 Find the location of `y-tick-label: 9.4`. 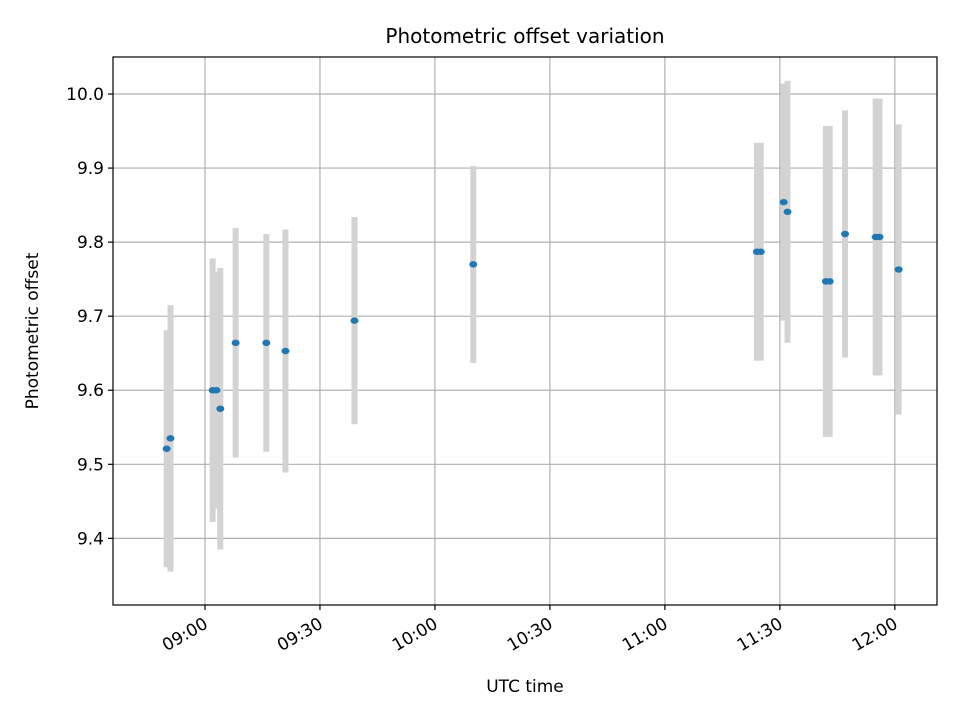

y-tick-label: 9.4 is located at coordinates (90, 539).